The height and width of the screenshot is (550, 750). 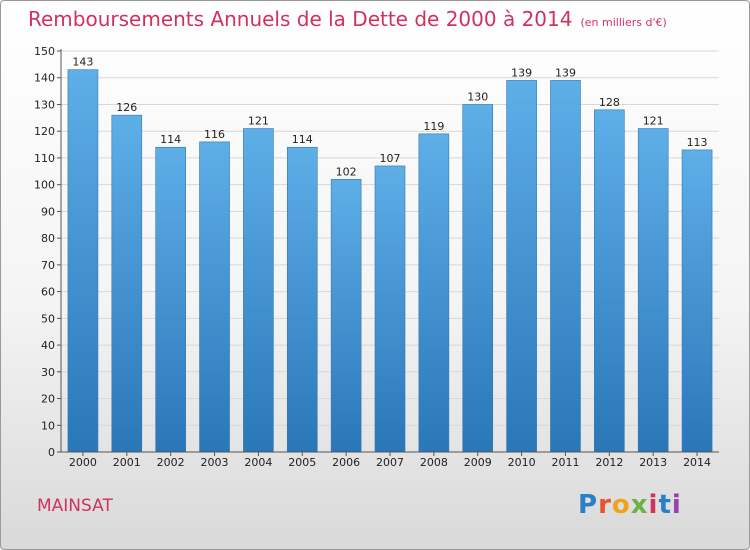 I want to click on bar-2009, so click(x=478, y=278).